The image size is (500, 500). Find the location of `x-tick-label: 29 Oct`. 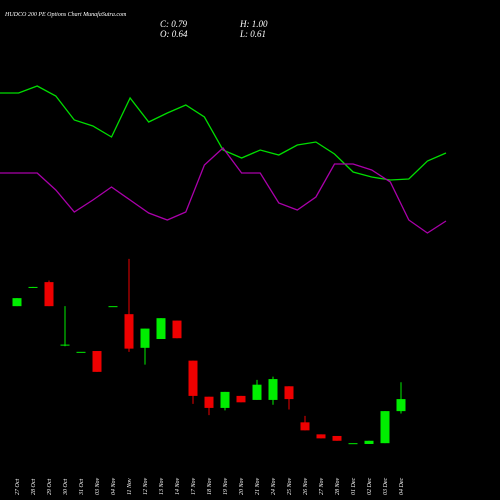

x-tick-label: 29 Oct is located at coordinates (50, 487).